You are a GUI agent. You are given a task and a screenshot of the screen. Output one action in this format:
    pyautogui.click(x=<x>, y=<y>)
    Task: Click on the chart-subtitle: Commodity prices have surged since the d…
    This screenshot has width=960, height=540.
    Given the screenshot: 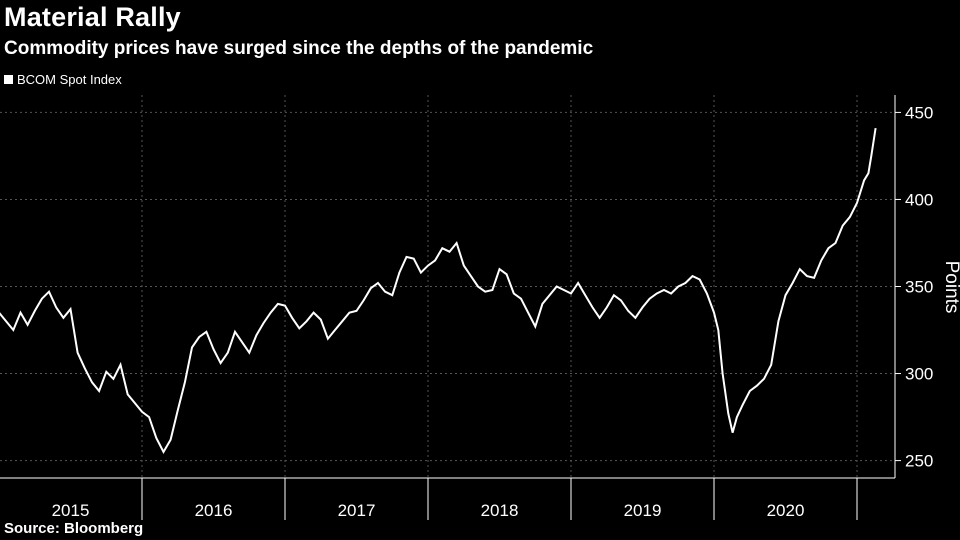 What is the action you would take?
    pyautogui.click(x=299, y=48)
    